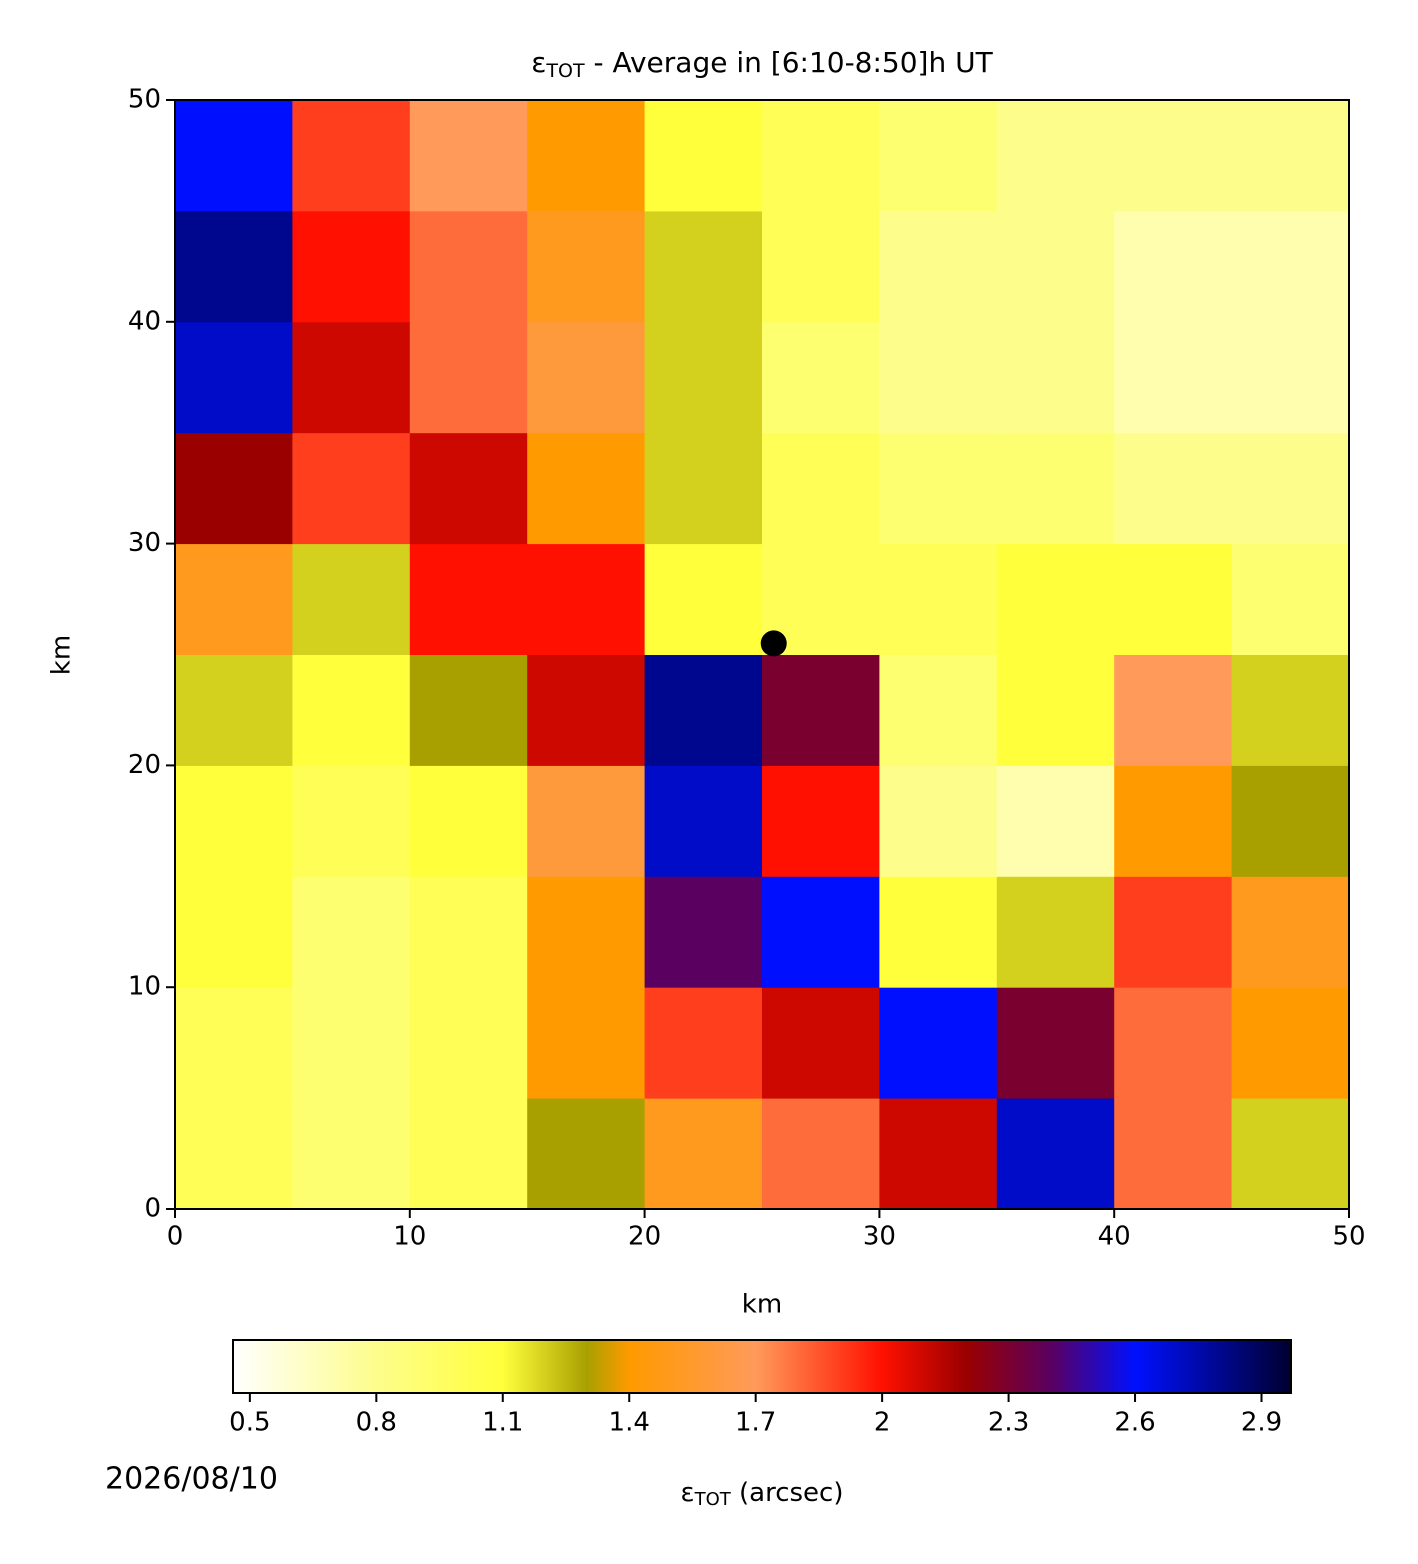  Describe the element at coordinates (762, 1305) in the screenshot. I see `x-axis-label: km` at that location.